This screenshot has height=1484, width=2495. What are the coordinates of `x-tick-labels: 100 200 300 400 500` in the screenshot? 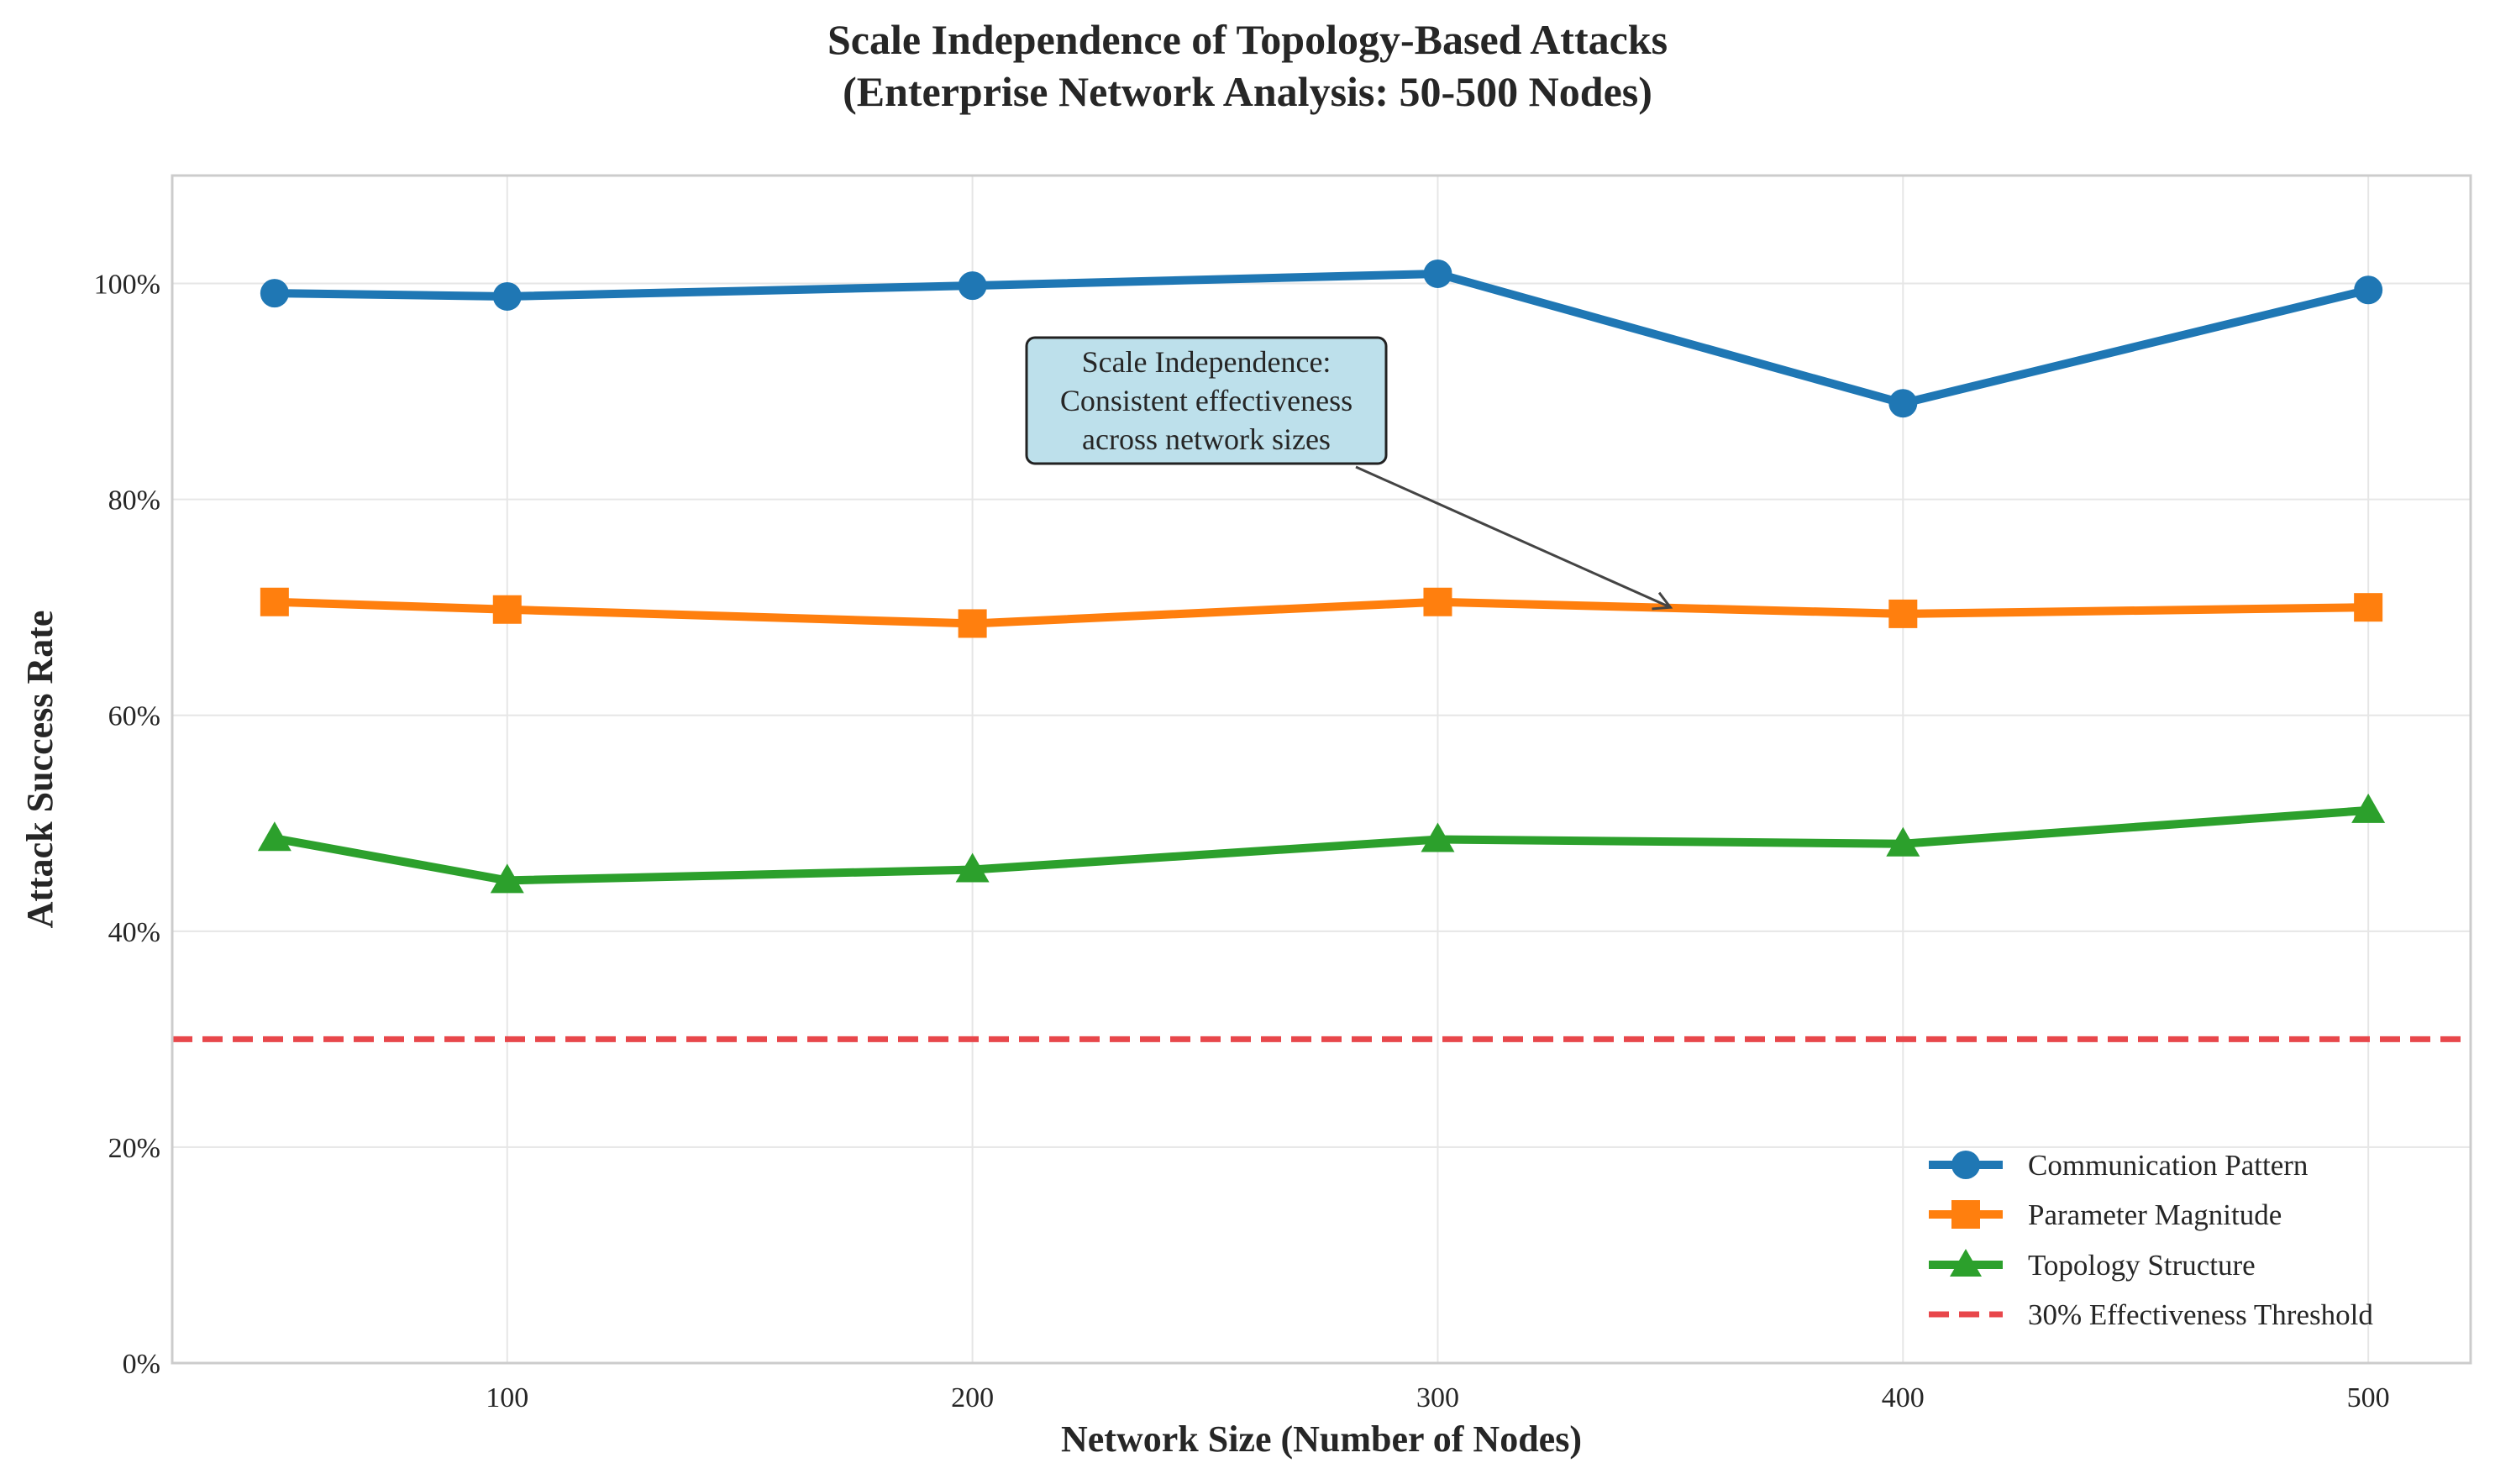 It's located at (1437, 1398).